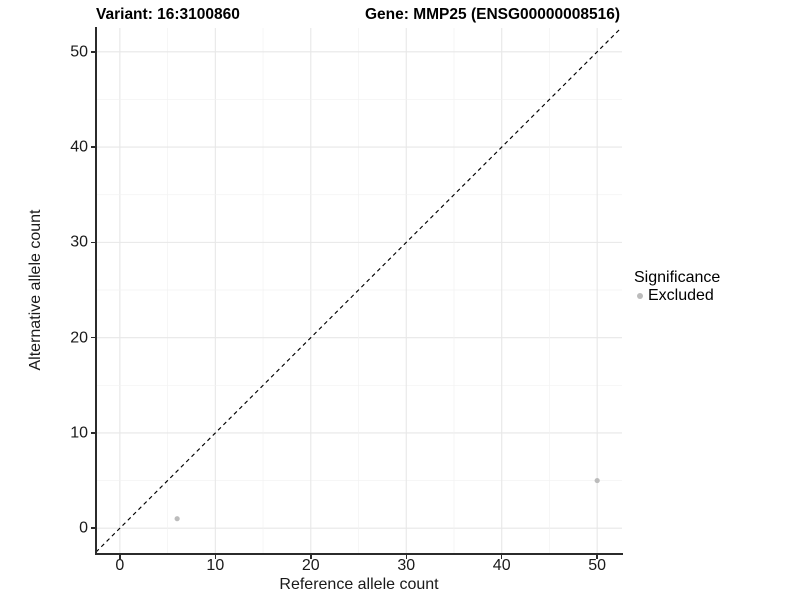  I want to click on x-axis-line, so click(359, 554).